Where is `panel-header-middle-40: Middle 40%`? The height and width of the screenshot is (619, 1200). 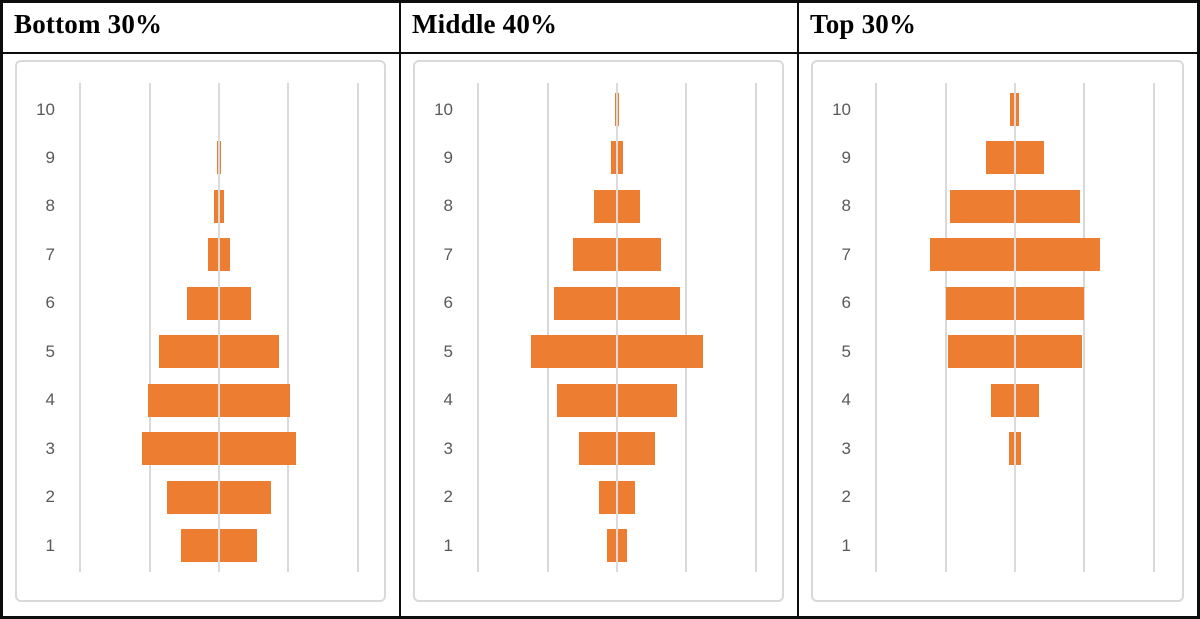
panel-header-middle-40: Middle 40% is located at coordinates (600, 28).